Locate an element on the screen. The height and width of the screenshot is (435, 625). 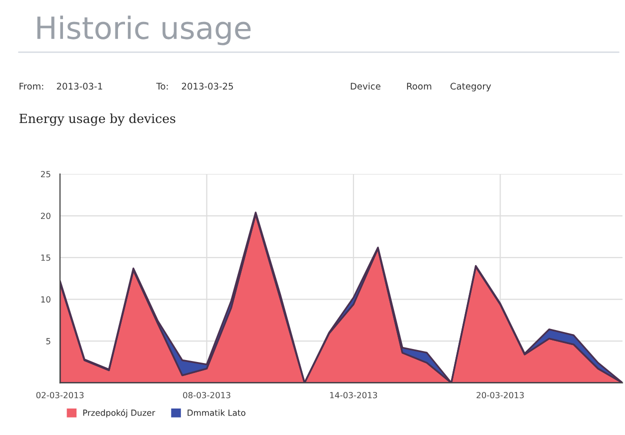
chart-title: Historic usage is located at coordinates (144, 31).